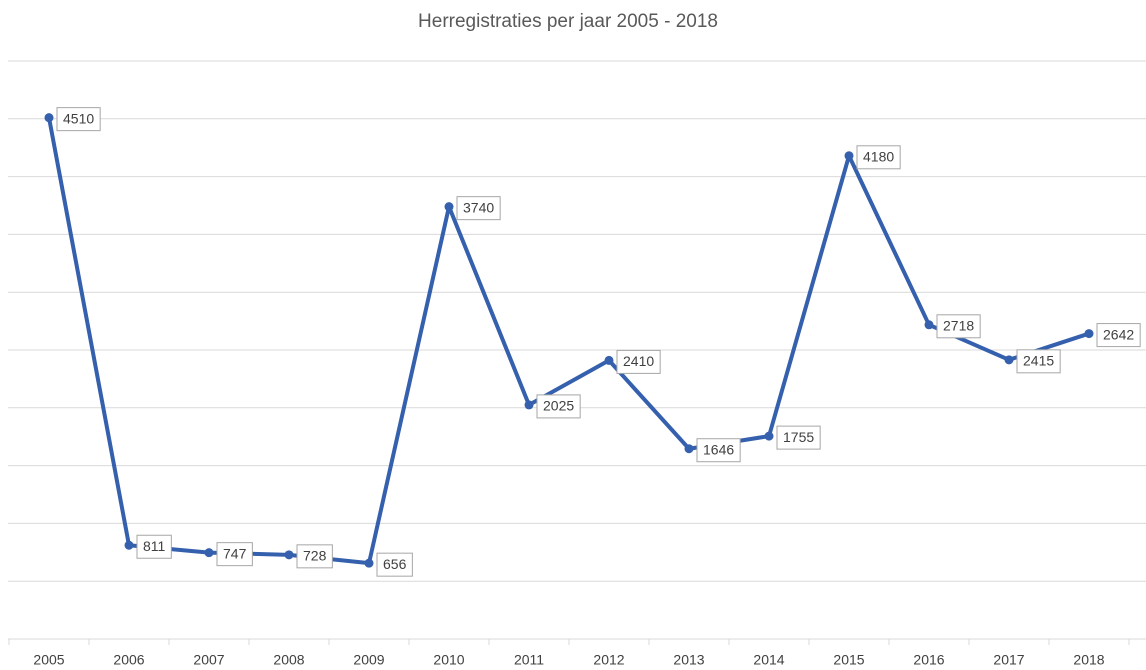 This screenshot has width=1146, height=670. I want to click on data-label-group: 2415, so click(1038, 361).